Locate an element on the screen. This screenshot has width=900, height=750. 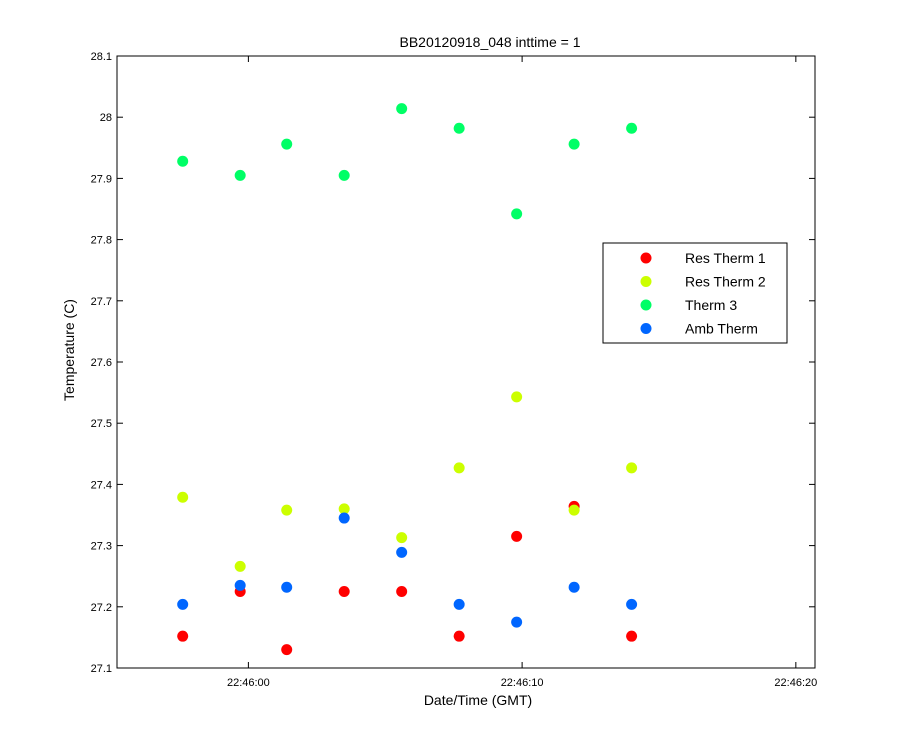
x-tick-label: 22:46:20 is located at coordinates (795, 683).